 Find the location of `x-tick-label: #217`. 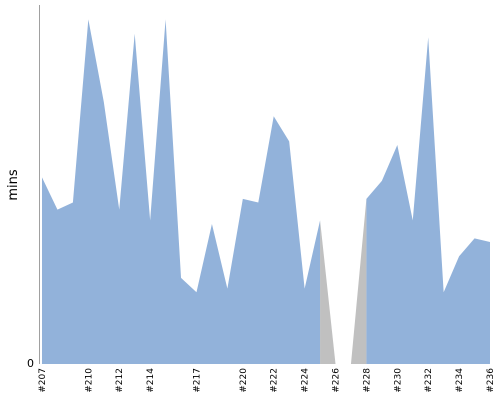

x-tick-label: #217 is located at coordinates (197, 380).